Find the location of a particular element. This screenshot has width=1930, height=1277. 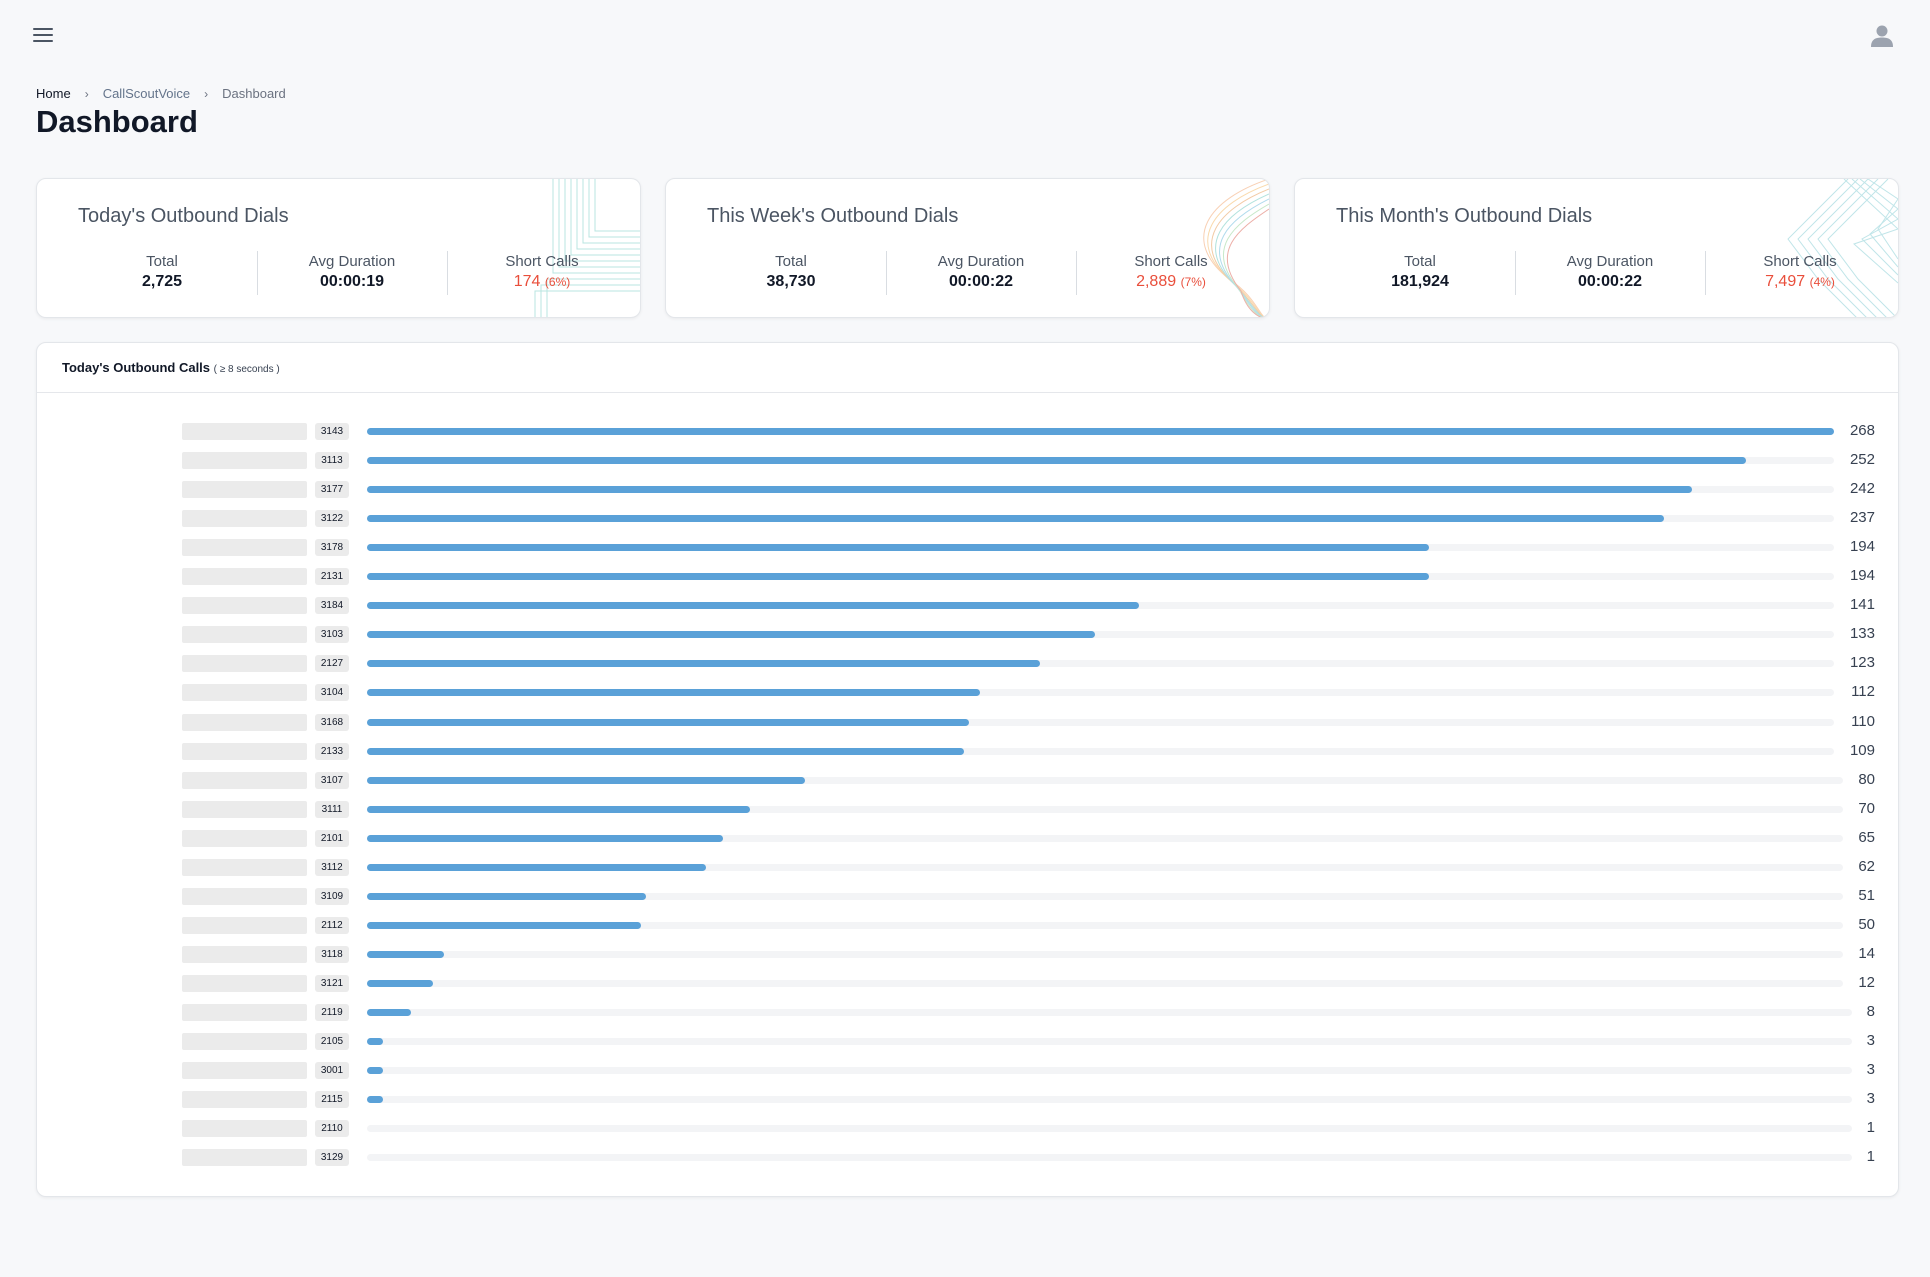

bar-row: 3001 3 is located at coordinates (968, 1069).